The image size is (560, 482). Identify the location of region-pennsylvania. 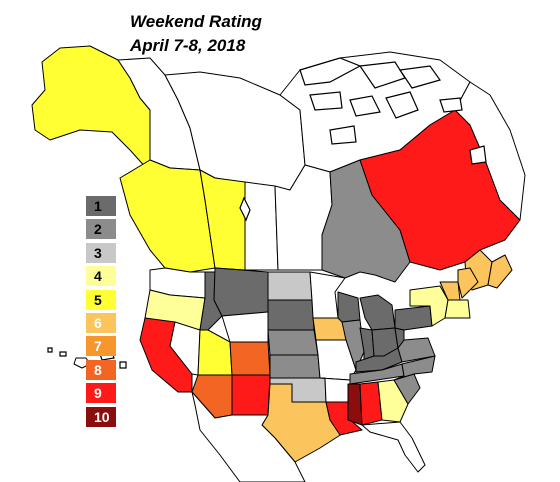
(413, 318).